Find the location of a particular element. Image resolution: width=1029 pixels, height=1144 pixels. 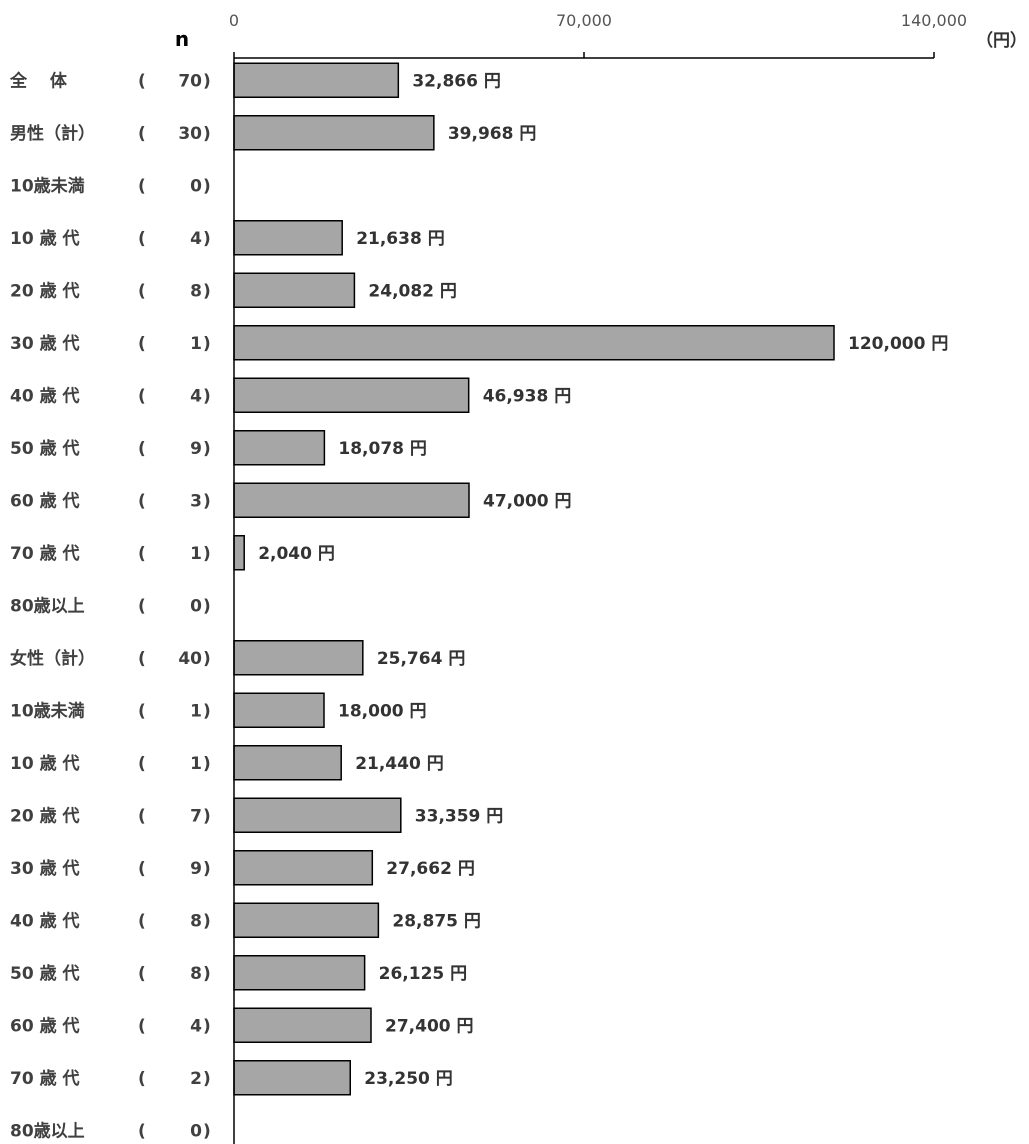

bar-value-label: 120,000 円 is located at coordinates (898, 344).